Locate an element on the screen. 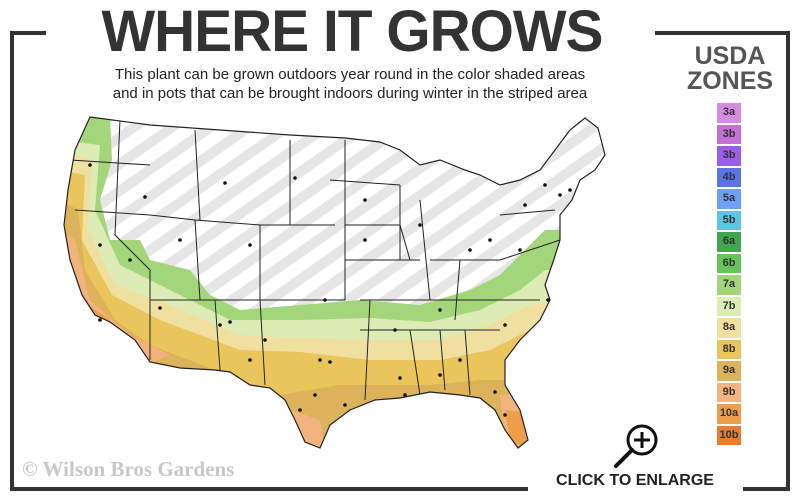  click-to-enlarge-button: CLICK TO ENLARGE is located at coordinates (635, 457).